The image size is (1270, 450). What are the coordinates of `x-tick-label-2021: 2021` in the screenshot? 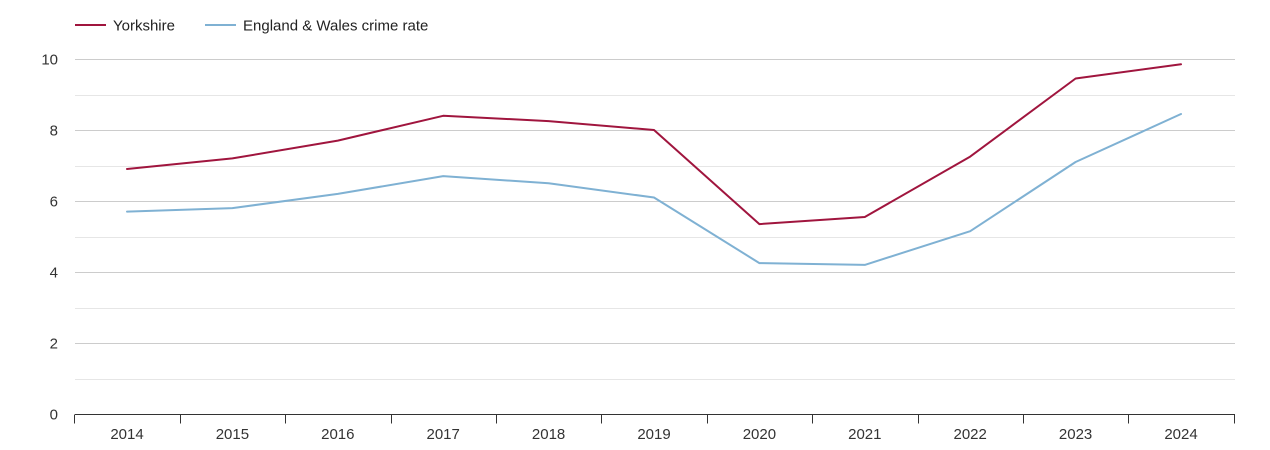 It's located at (864, 434).